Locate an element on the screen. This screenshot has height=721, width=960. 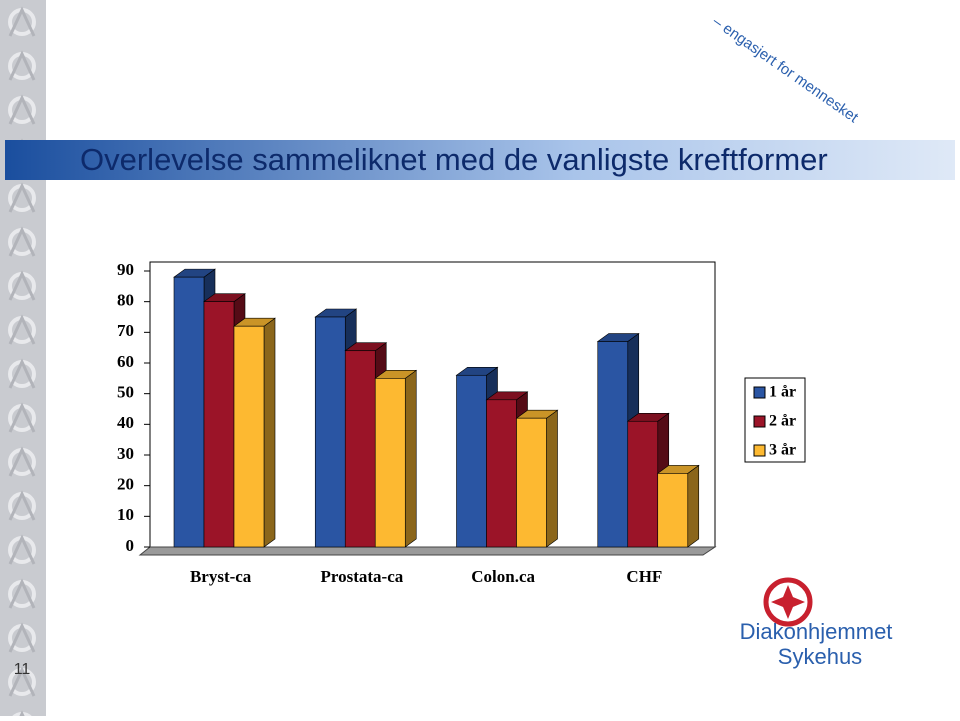
y-tick-label: 80 is located at coordinates (125, 300).